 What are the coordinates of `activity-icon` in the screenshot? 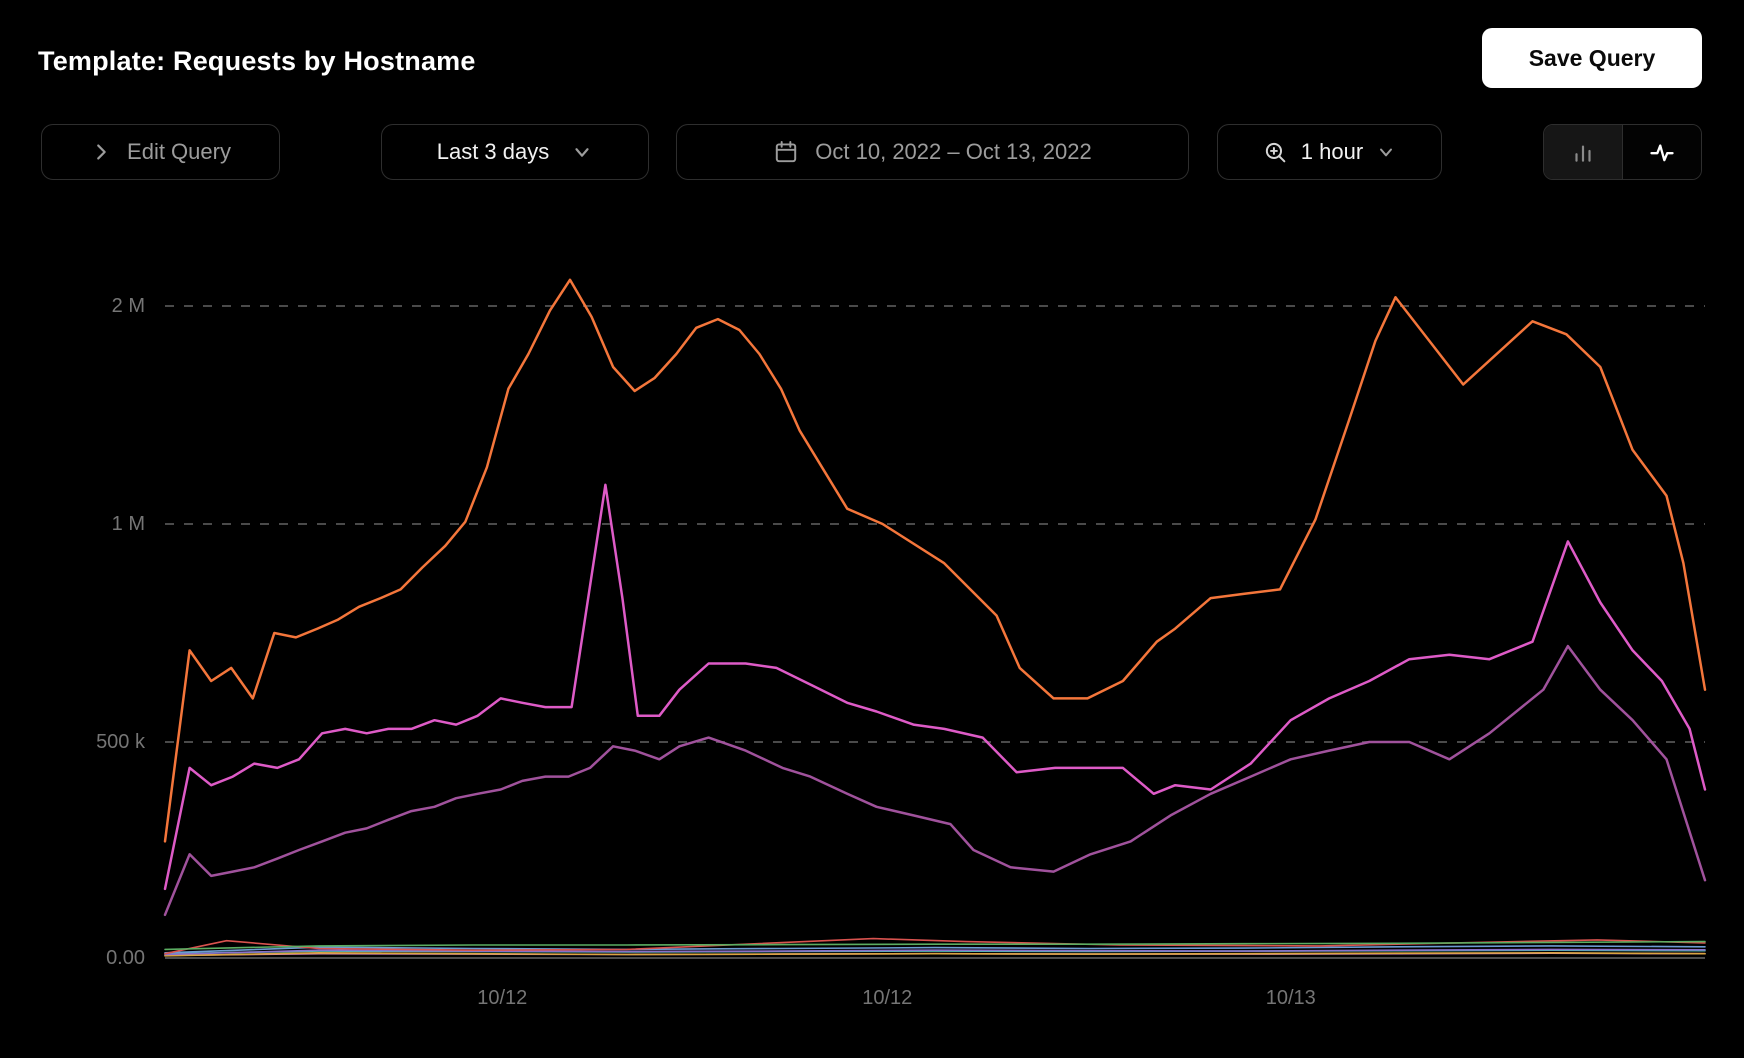 It's located at (1662, 152).